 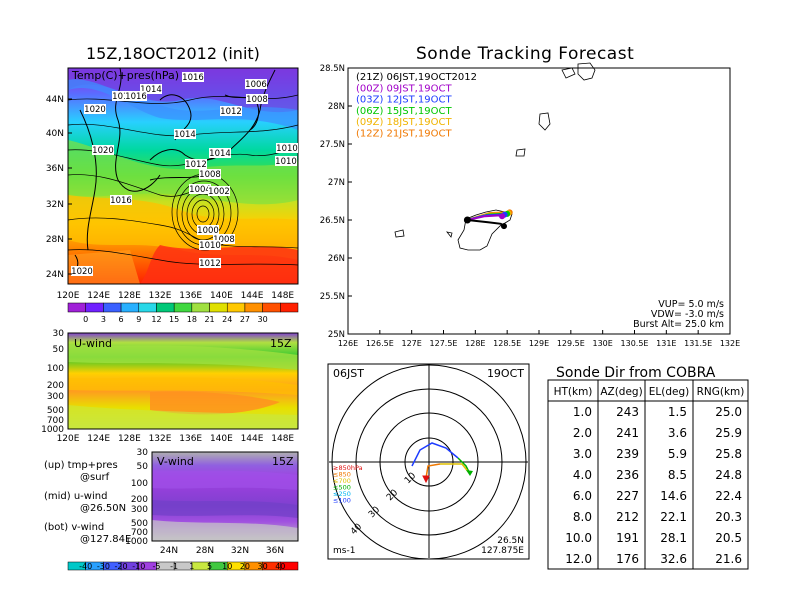 What do you see at coordinates (636, 373) in the screenshot?
I see `table-title: Sonde Dir from COBRA` at bounding box center [636, 373].